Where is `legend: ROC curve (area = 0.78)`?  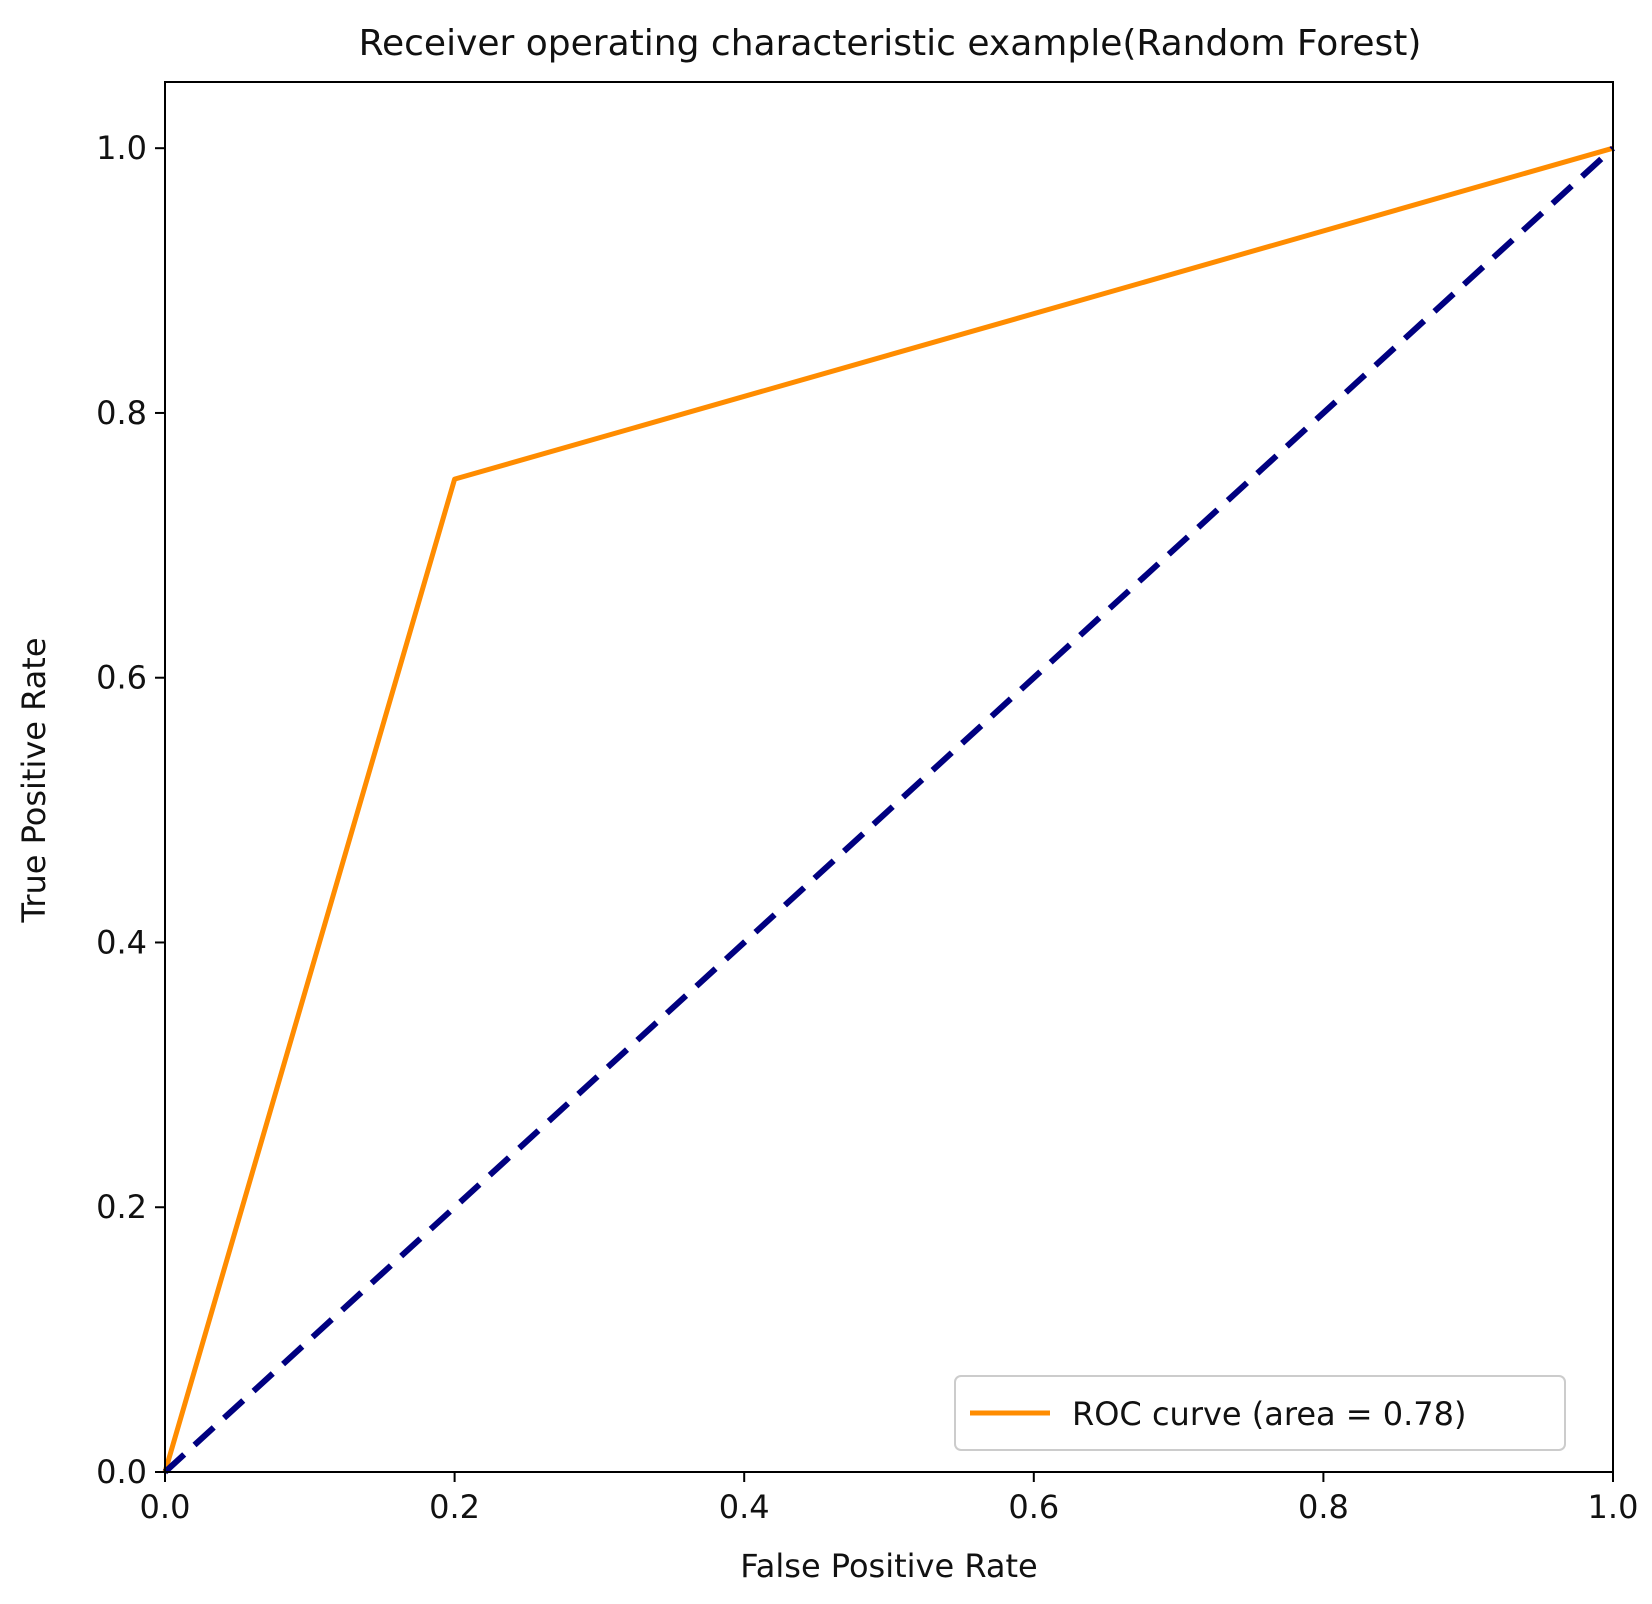 legend: ROC curve (area = 0.78) is located at coordinates (1260, 1413).